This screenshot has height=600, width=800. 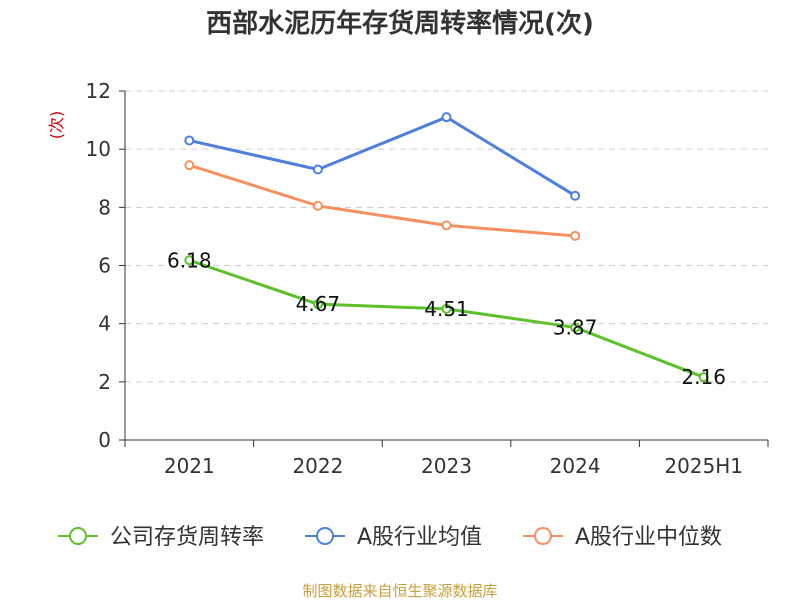 I want to click on data-source-note: 制图数据来自恒生聚源数据库, so click(x=399, y=591).